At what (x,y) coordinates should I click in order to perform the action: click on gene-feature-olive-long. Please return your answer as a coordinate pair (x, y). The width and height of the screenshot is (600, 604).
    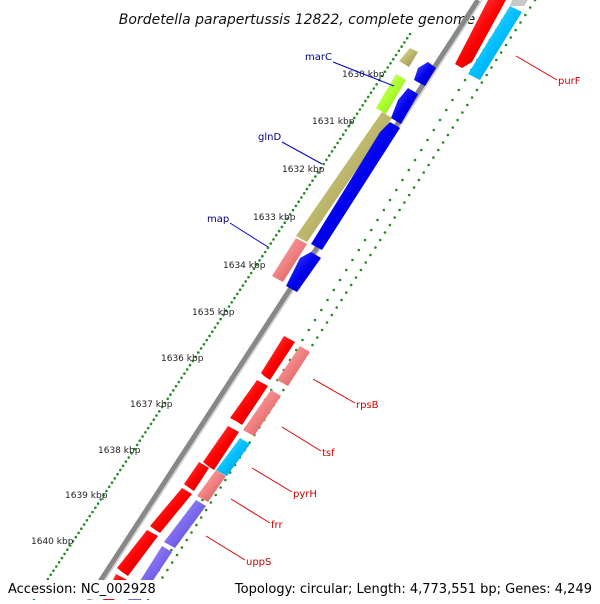
    Looking at the image, I should click on (344, 177).